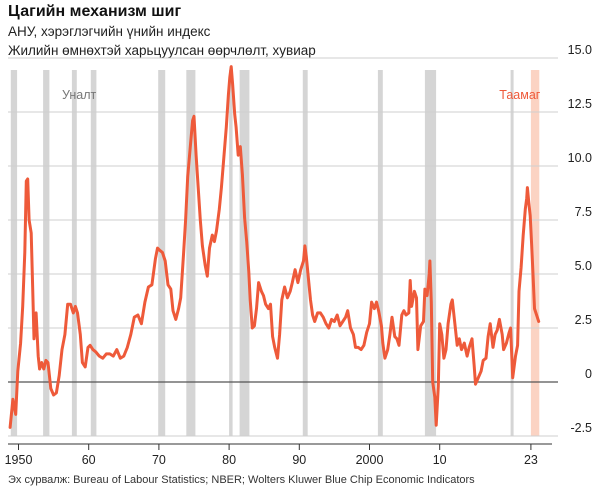  I want to click on x-tick-label: 10, so click(440, 460).